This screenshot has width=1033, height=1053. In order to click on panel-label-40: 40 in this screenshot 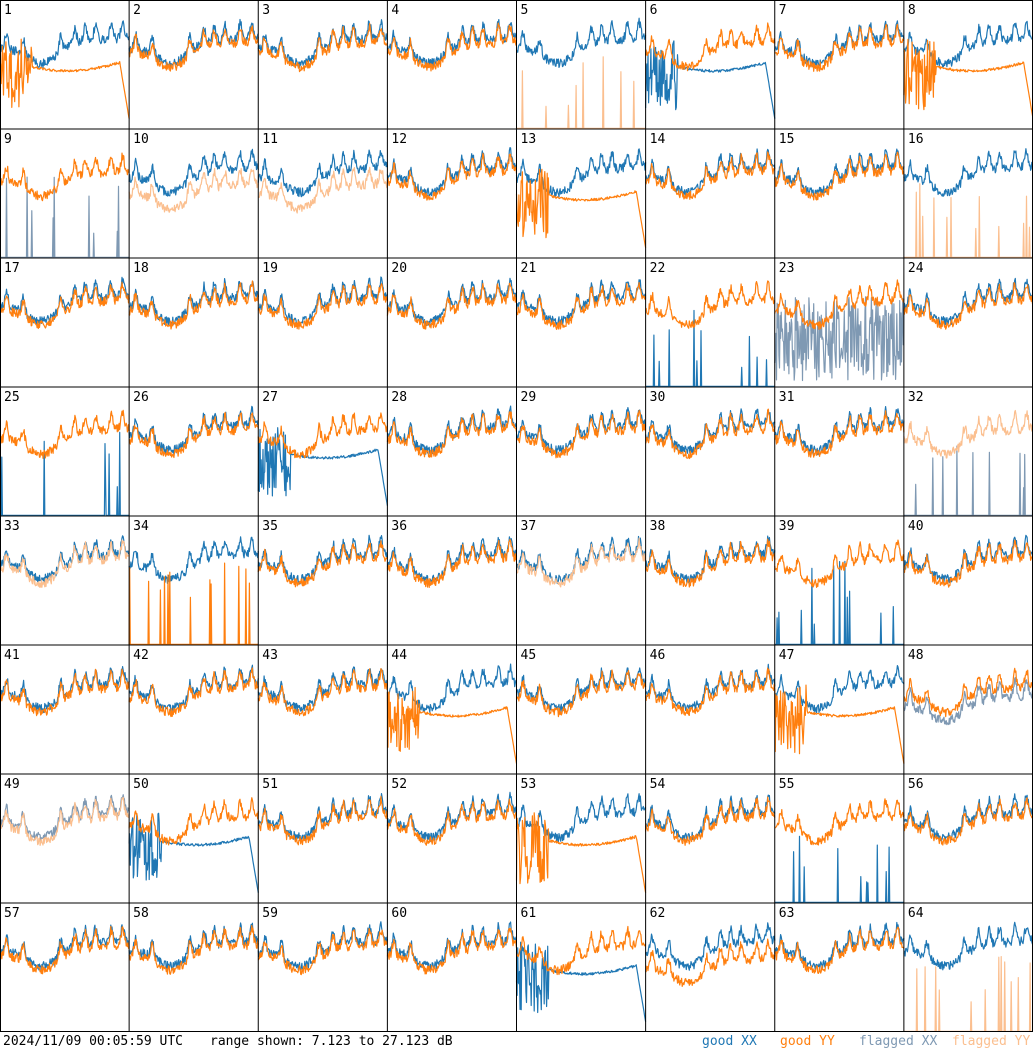, I will do `click(916, 526)`.